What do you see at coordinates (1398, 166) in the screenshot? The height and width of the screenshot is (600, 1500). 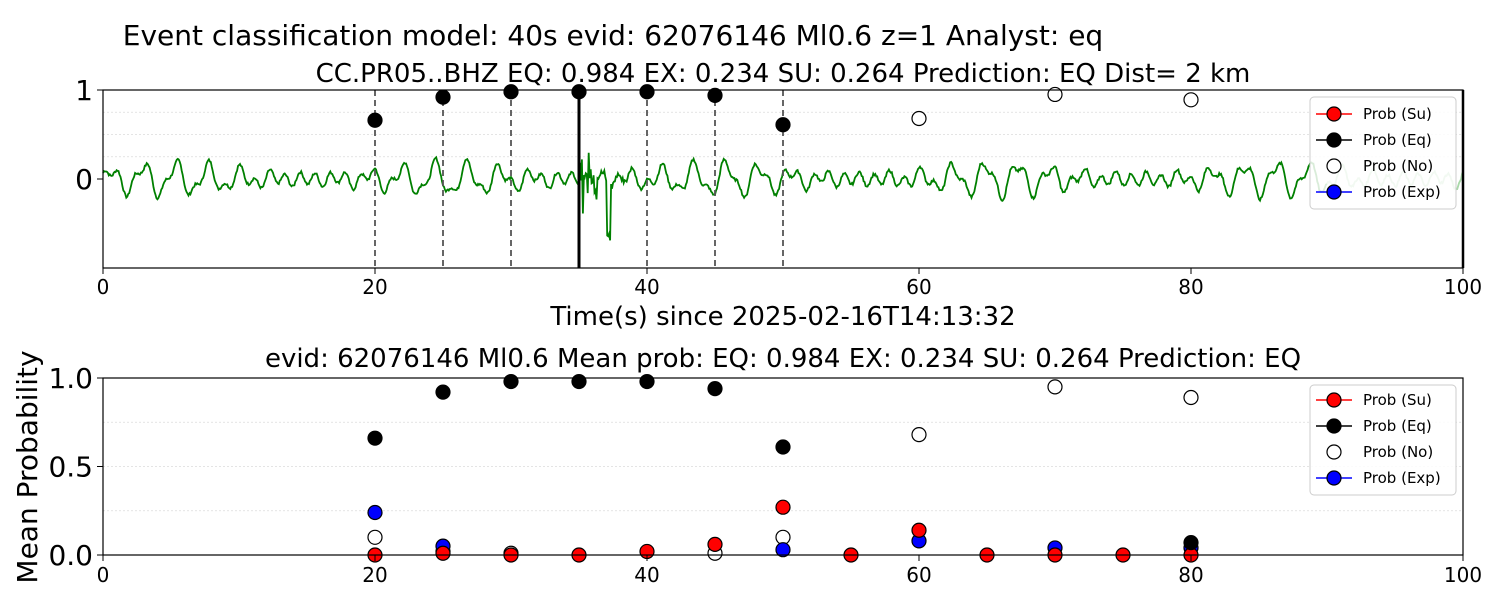 I see `chart1-legend-label: Prob (No)` at bounding box center [1398, 166].